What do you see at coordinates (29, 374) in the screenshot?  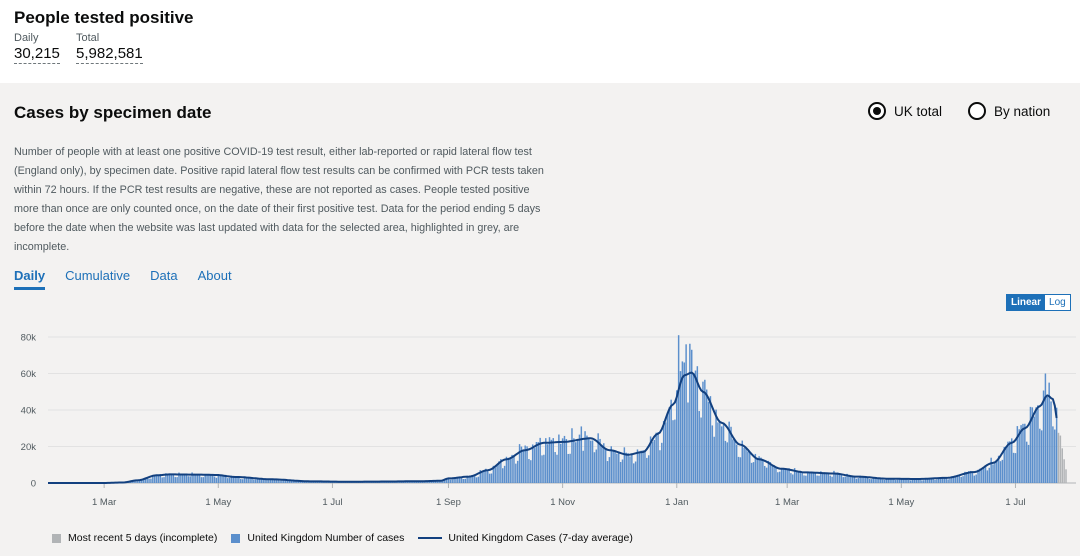 I see `y-tick-label: 60k` at bounding box center [29, 374].